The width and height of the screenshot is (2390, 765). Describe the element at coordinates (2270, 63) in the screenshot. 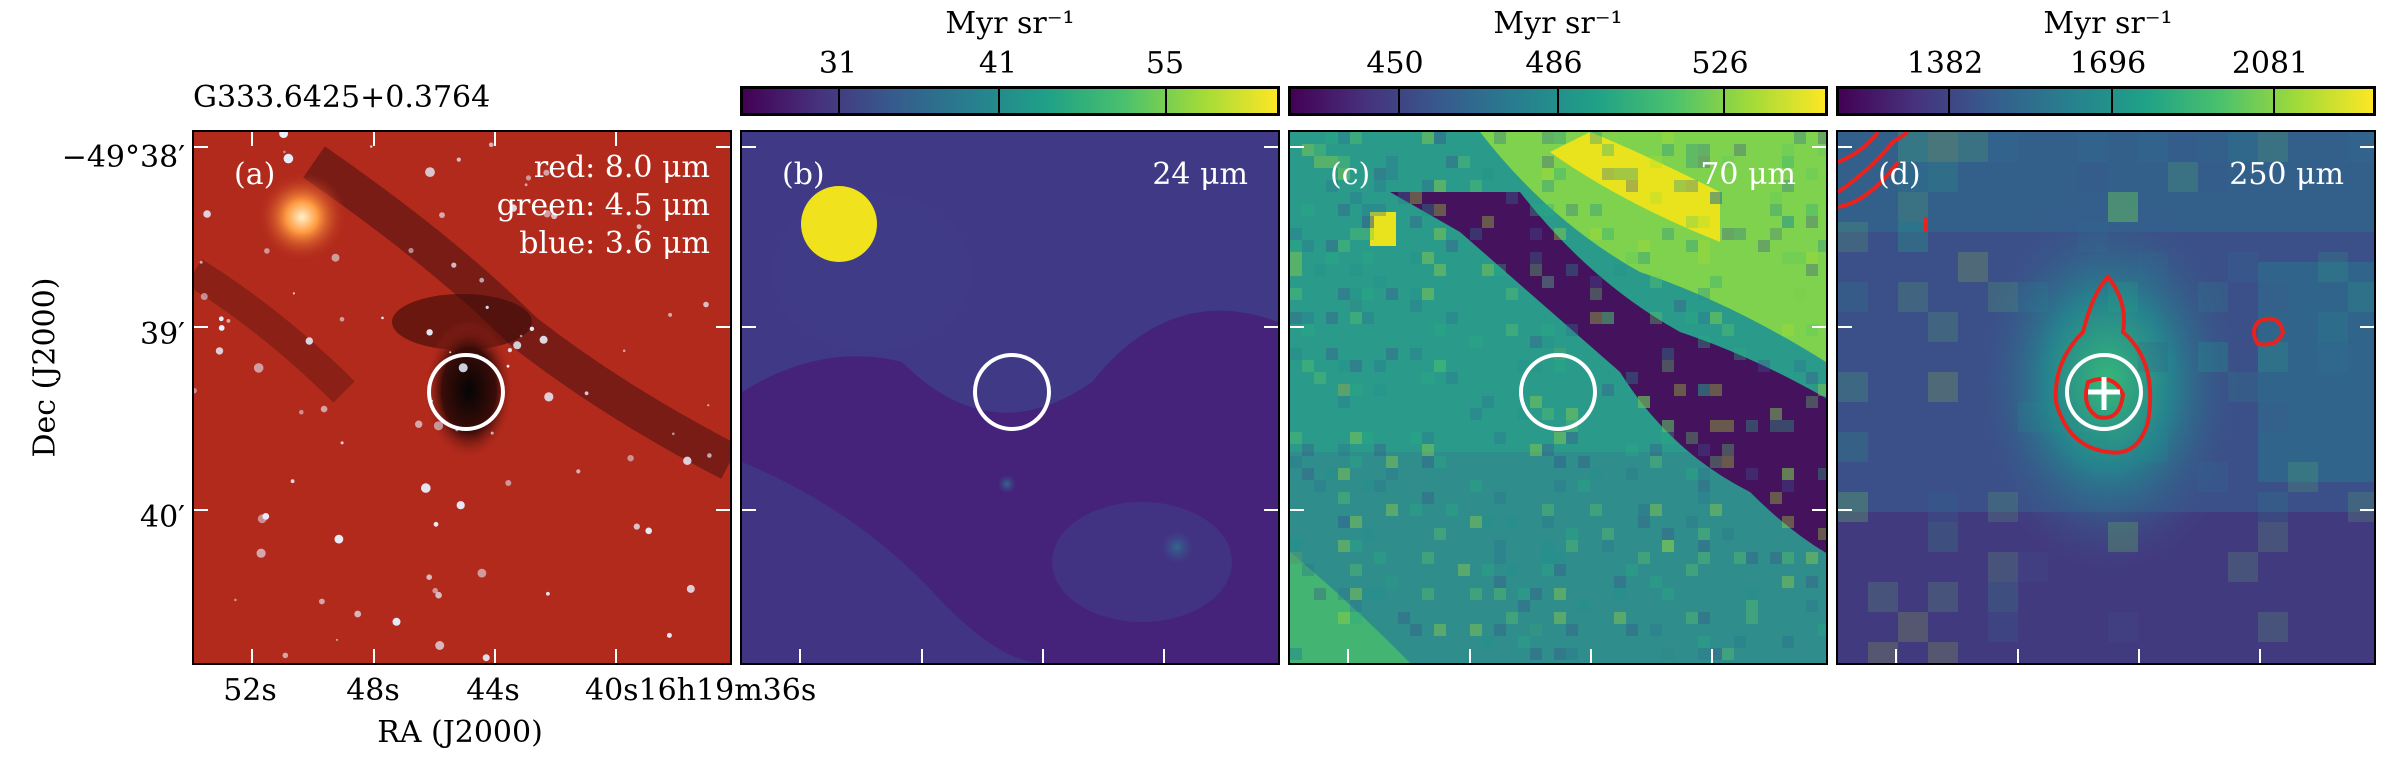

I see `colorbar-tick-label: 2081` at that location.